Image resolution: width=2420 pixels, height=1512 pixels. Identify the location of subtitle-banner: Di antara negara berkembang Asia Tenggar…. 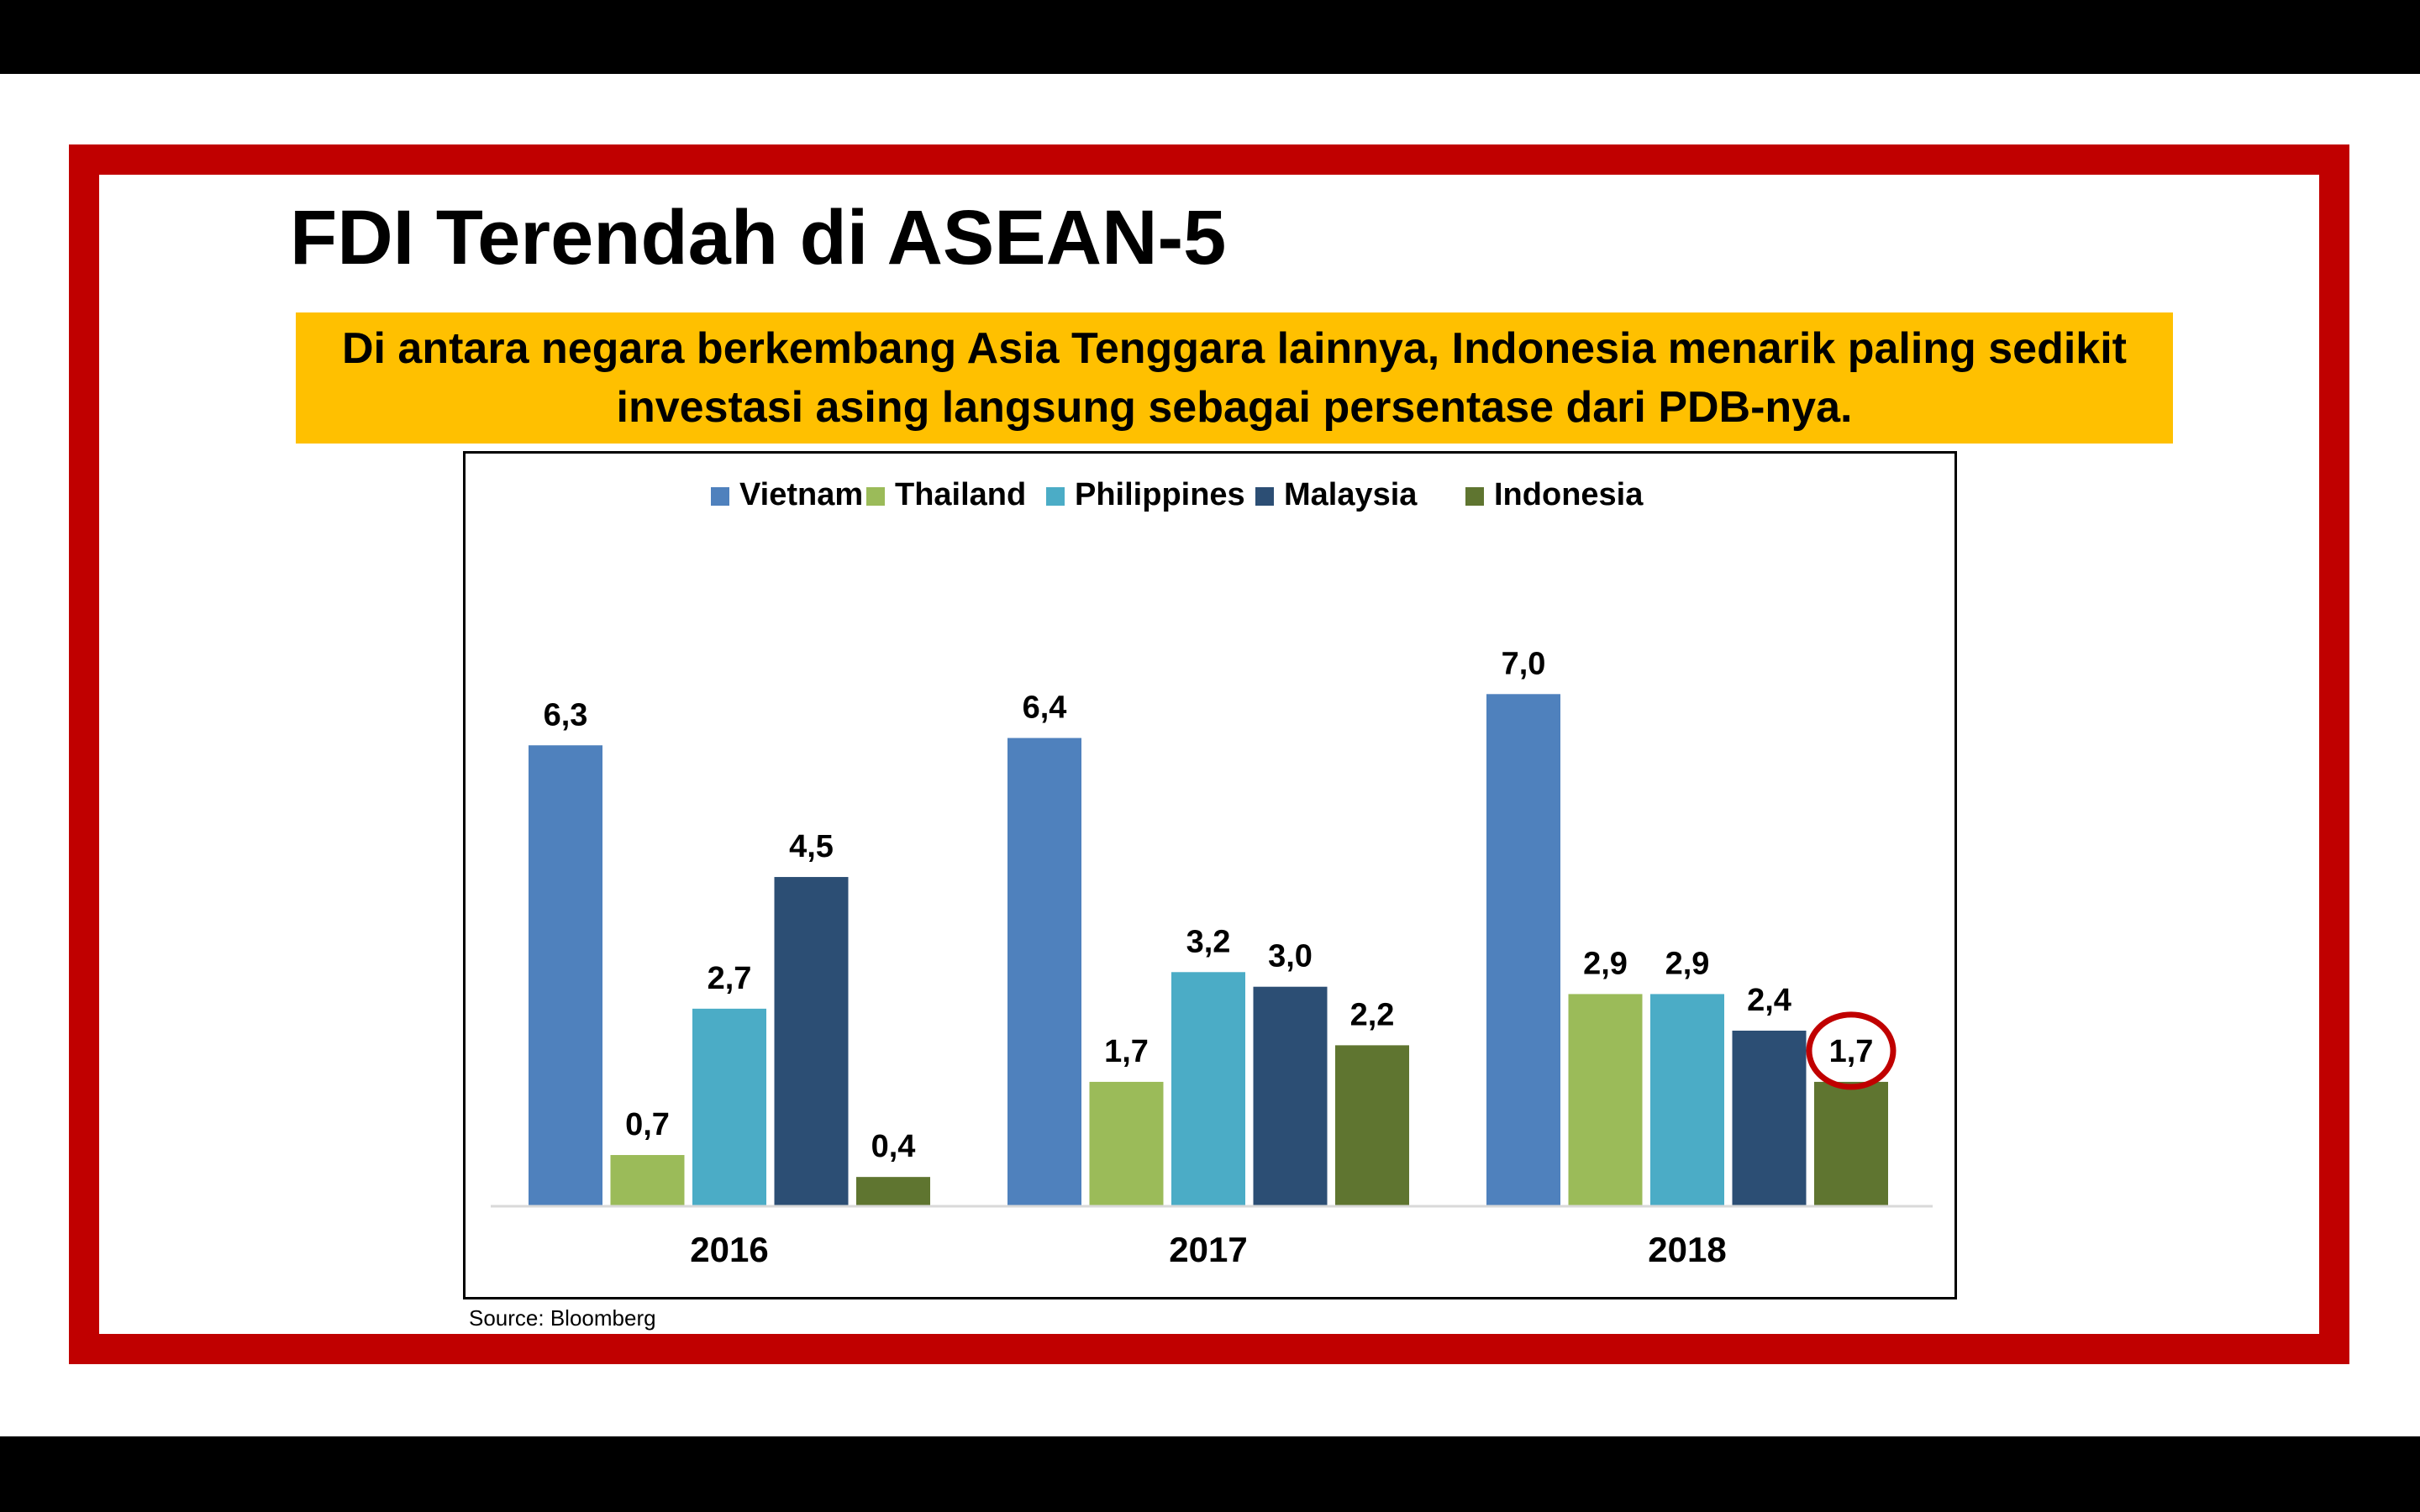
(1234, 378).